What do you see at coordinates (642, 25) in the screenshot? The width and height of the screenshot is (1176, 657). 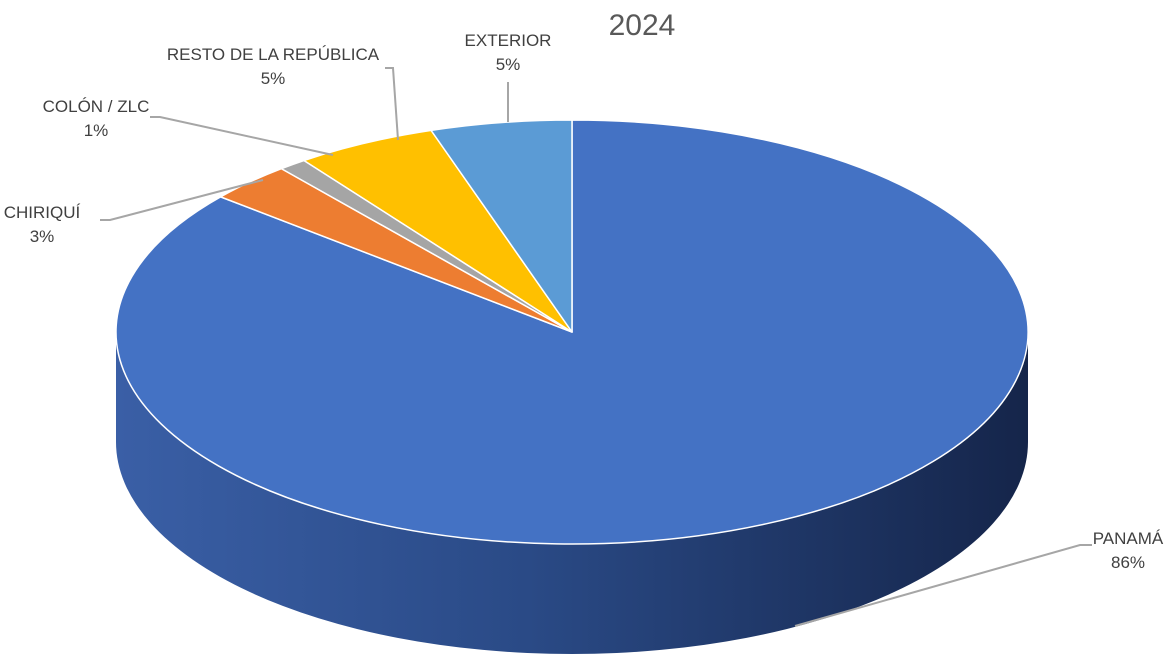 I see `chart-title: 2024` at bounding box center [642, 25].